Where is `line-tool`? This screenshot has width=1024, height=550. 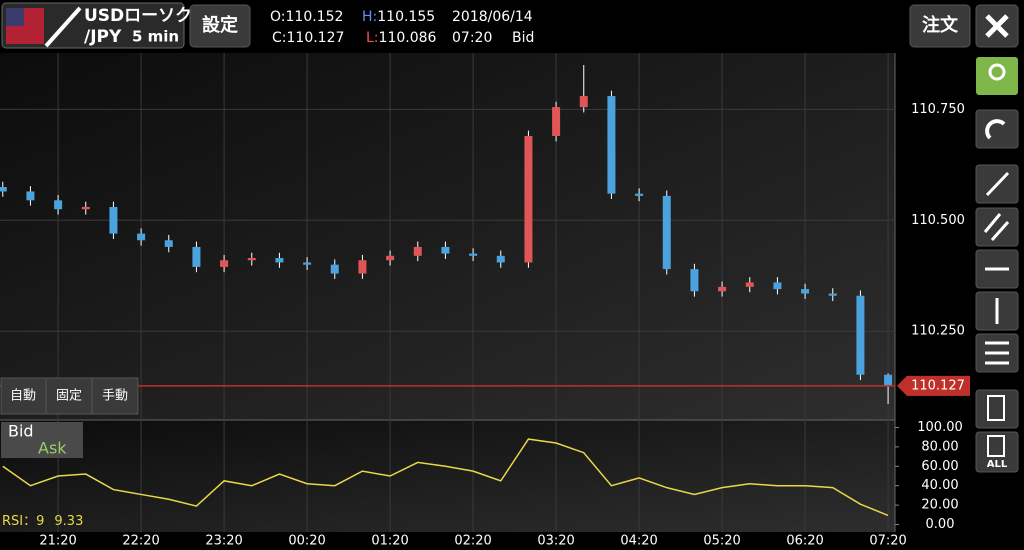
line-tool is located at coordinates (997, 184).